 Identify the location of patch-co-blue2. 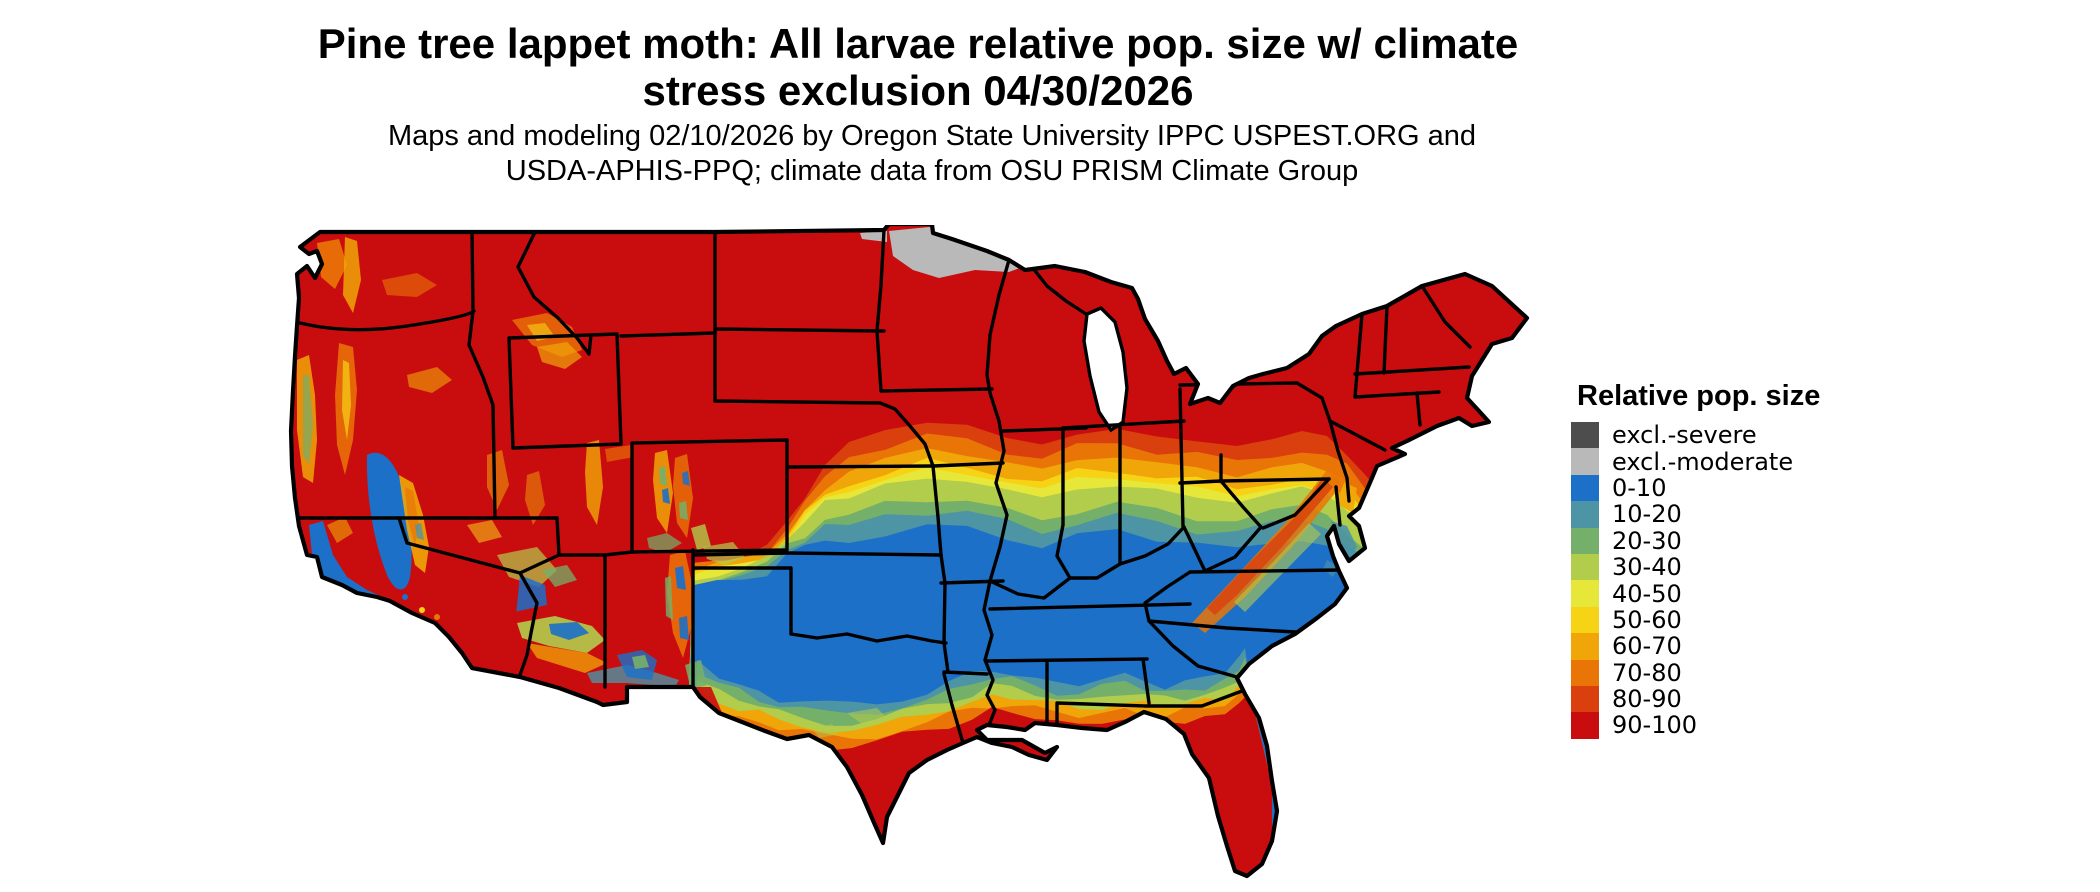
(686, 478).